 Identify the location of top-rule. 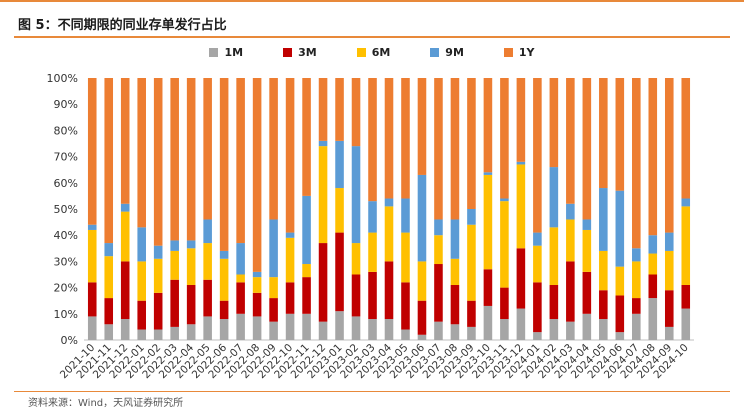
(372, 1).